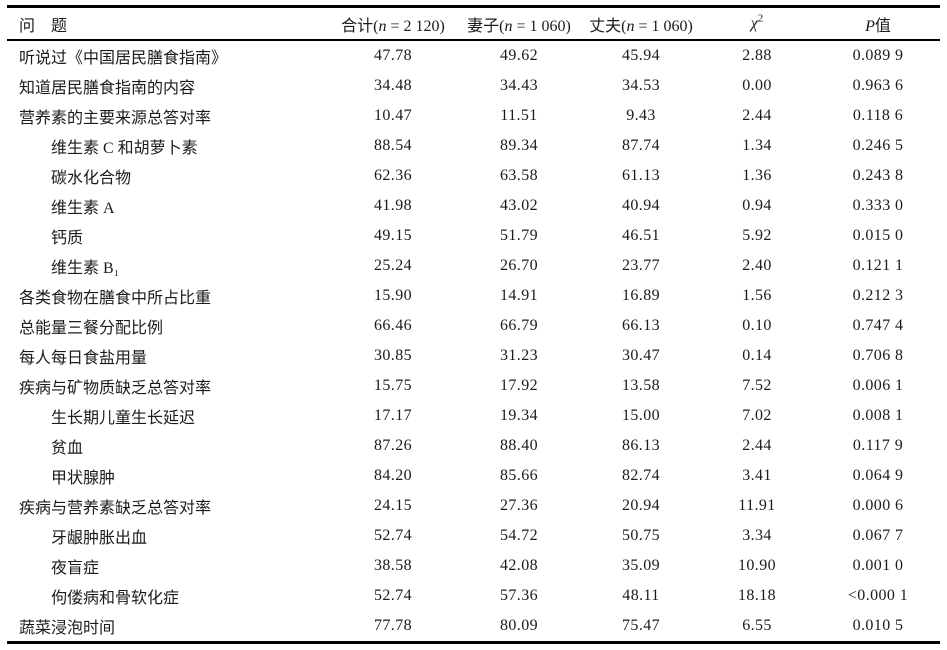 The width and height of the screenshot is (947, 650). What do you see at coordinates (757, 265) in the screenshot?
I see `chi2-cell: 2.40` at bounding box center [757, 265].